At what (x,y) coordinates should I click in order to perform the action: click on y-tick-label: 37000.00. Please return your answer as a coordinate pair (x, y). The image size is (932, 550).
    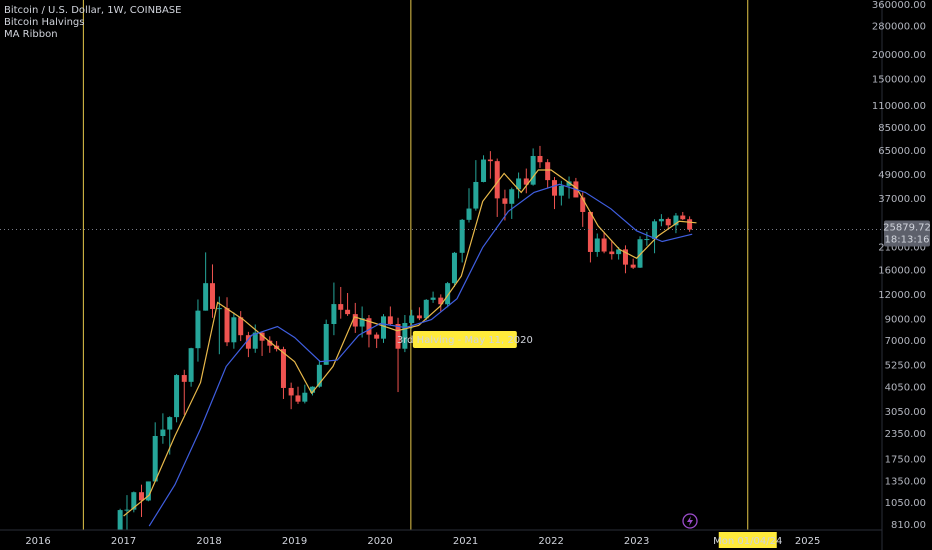
    Looking at the image, I should click on (902, 199).